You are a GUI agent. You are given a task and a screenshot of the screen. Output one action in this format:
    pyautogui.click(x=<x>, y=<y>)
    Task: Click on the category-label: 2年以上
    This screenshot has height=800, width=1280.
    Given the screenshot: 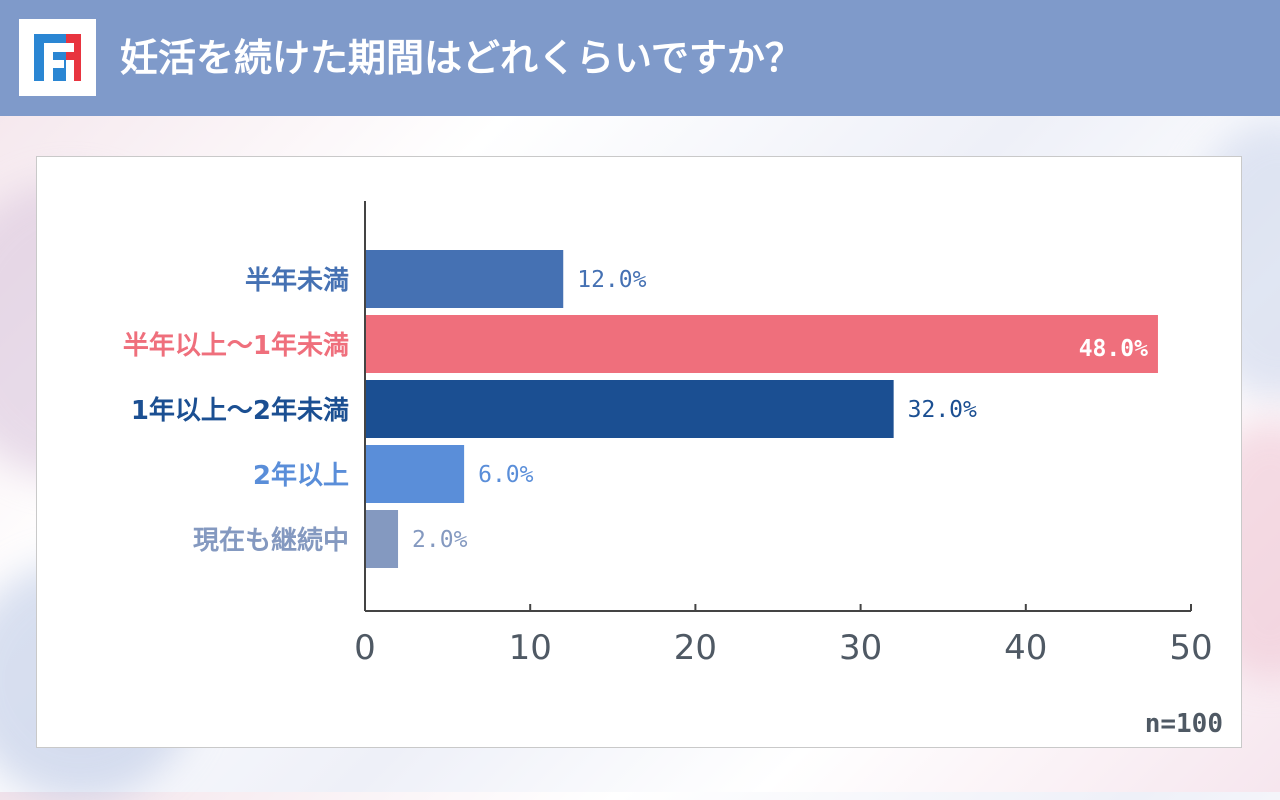 What is the action you would take?
    pyautogui.click(x=301, y=475)
    